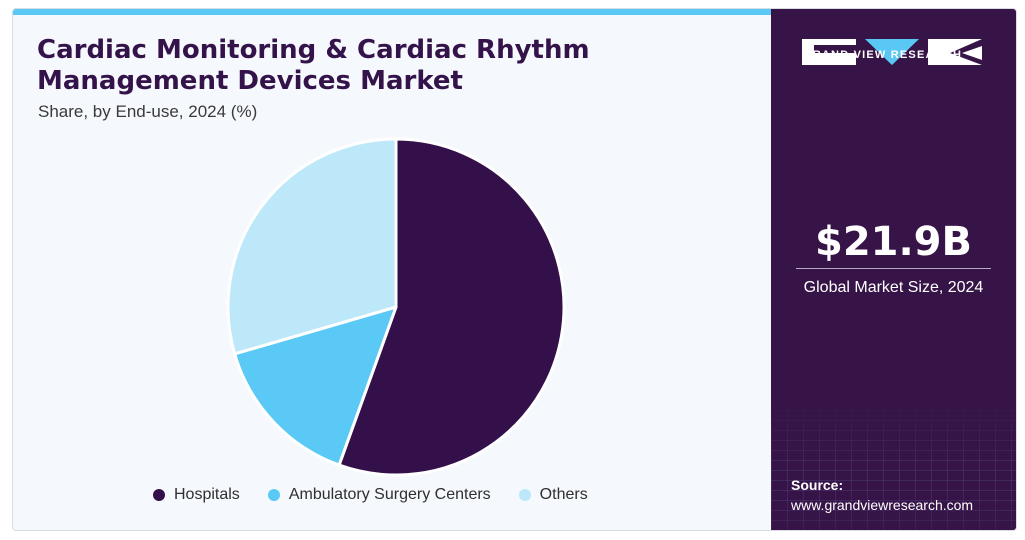  Describe the element at coordinates (389, 494) in the screenshot. I see `legend-label: Ambulatory Surgery Centers` at that location.